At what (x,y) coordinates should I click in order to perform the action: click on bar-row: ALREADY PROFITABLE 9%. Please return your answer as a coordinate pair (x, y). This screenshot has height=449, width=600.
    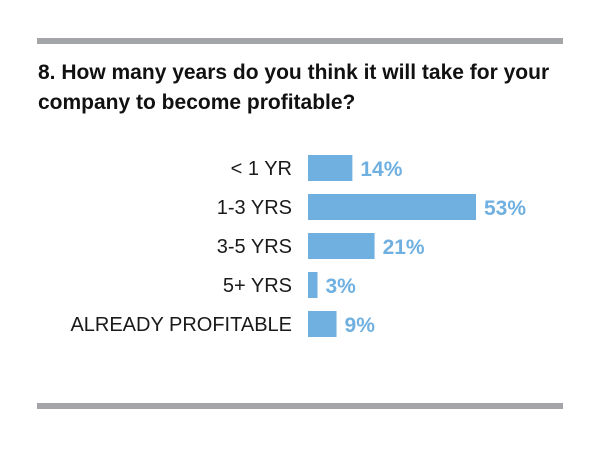
    Looking at the image, I should click on (222, 324).